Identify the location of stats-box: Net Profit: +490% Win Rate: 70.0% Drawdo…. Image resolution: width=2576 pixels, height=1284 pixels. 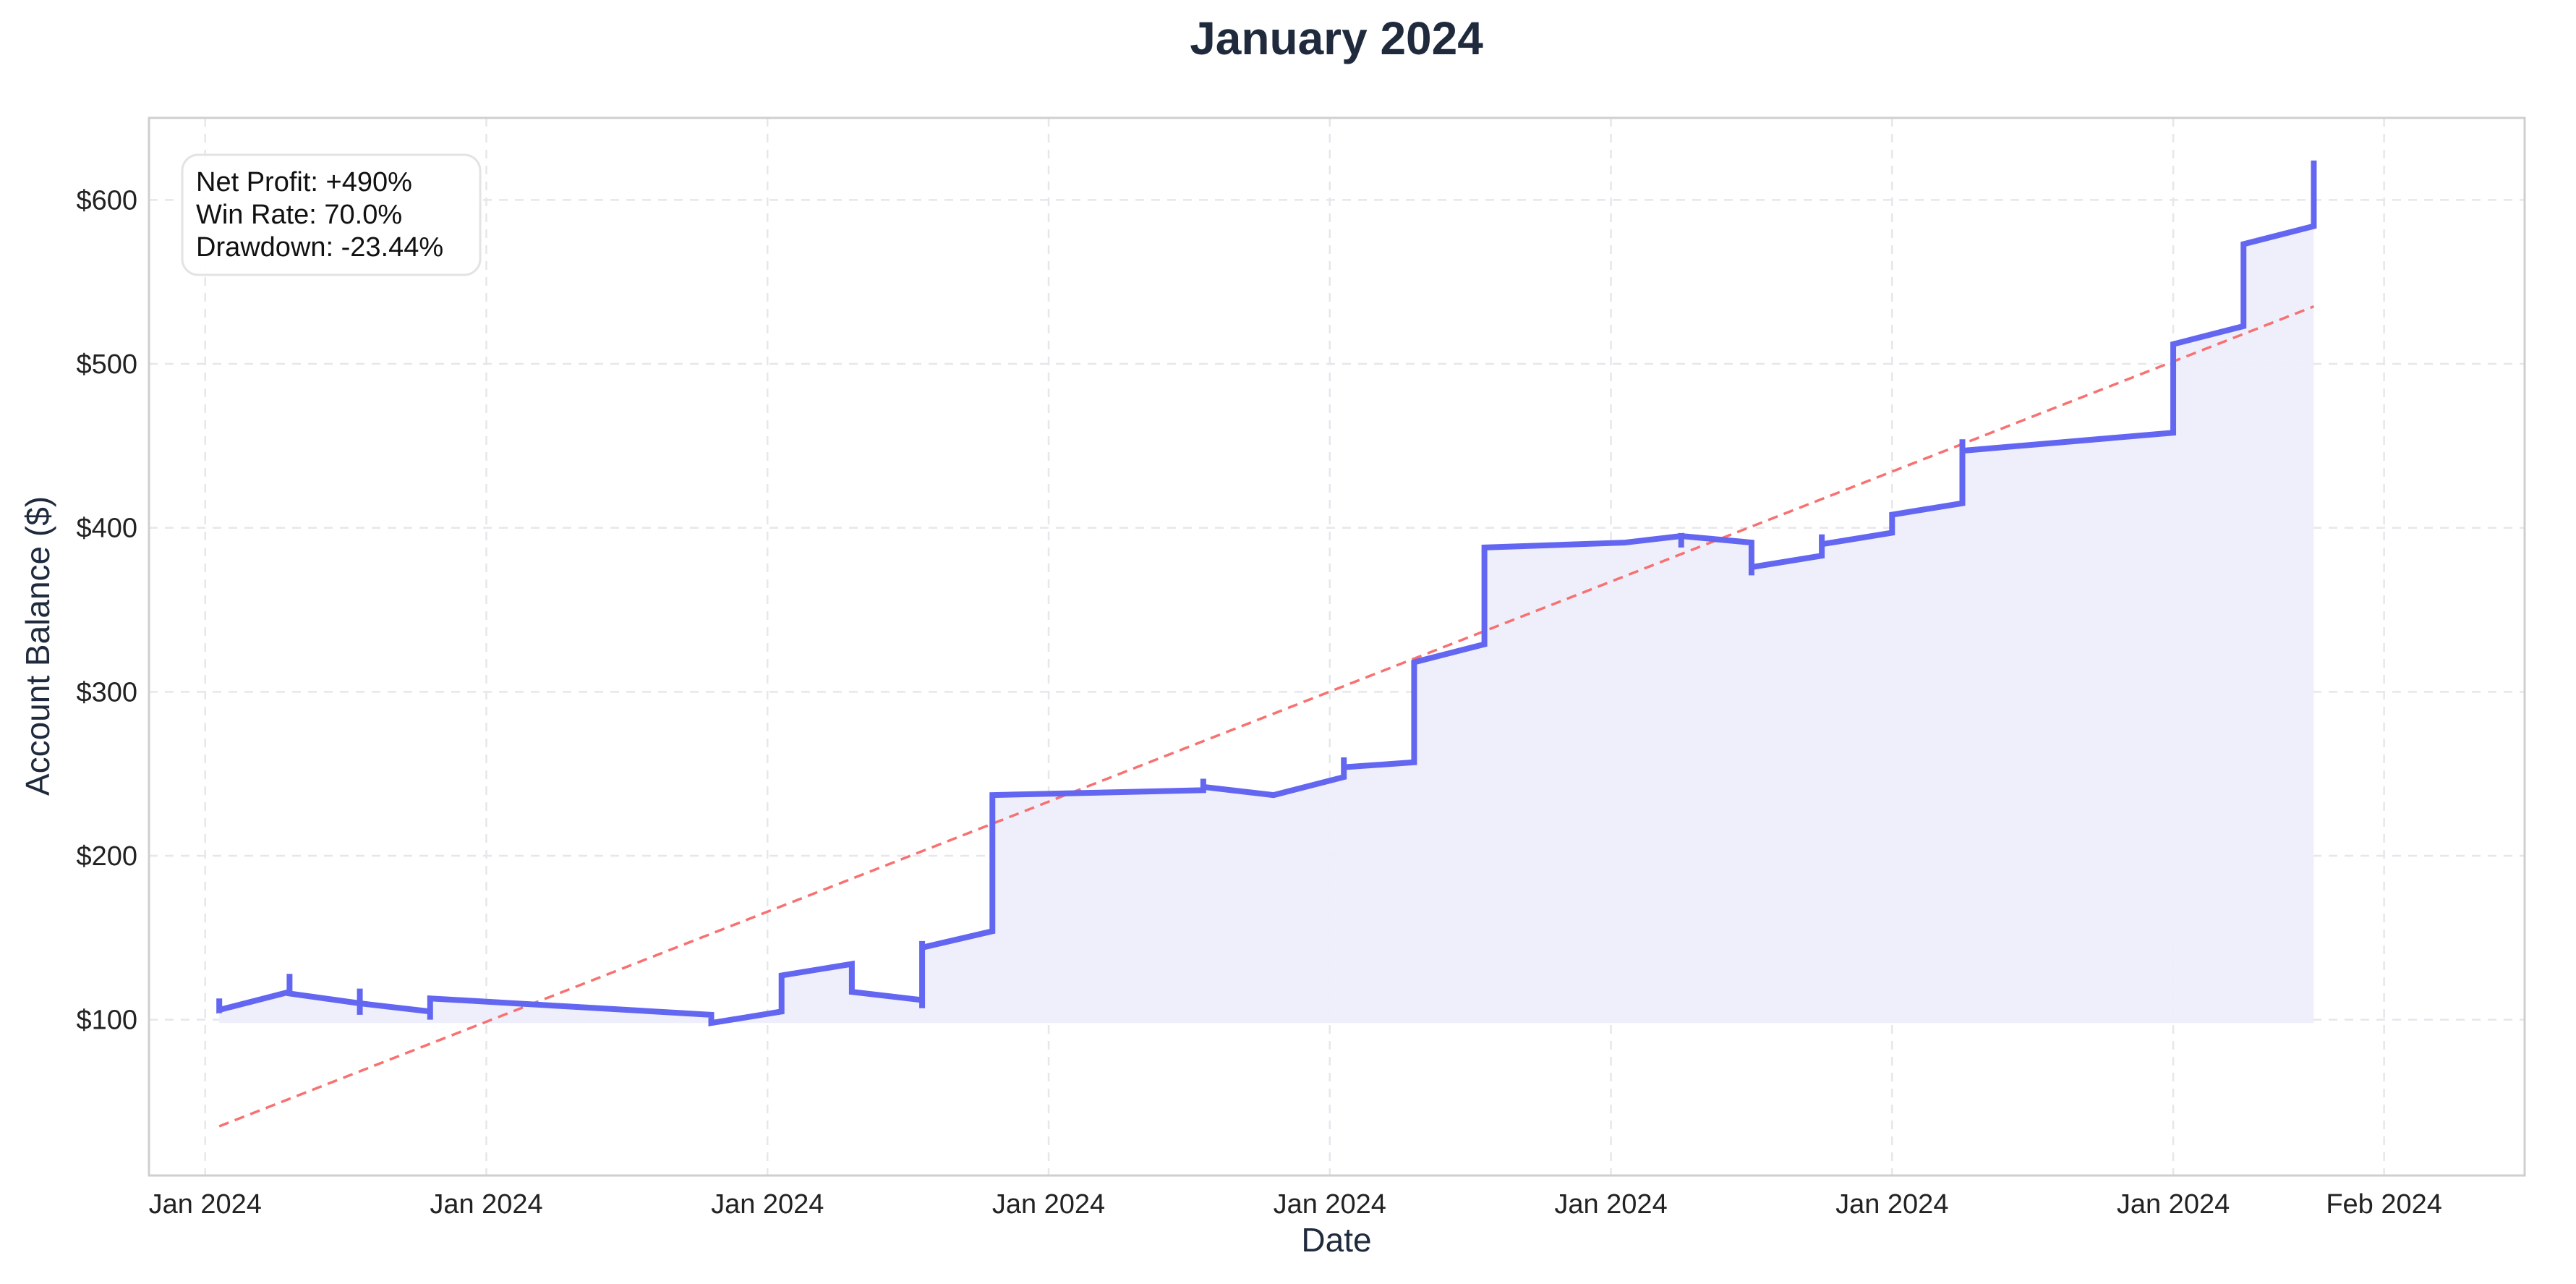
(332, 214).